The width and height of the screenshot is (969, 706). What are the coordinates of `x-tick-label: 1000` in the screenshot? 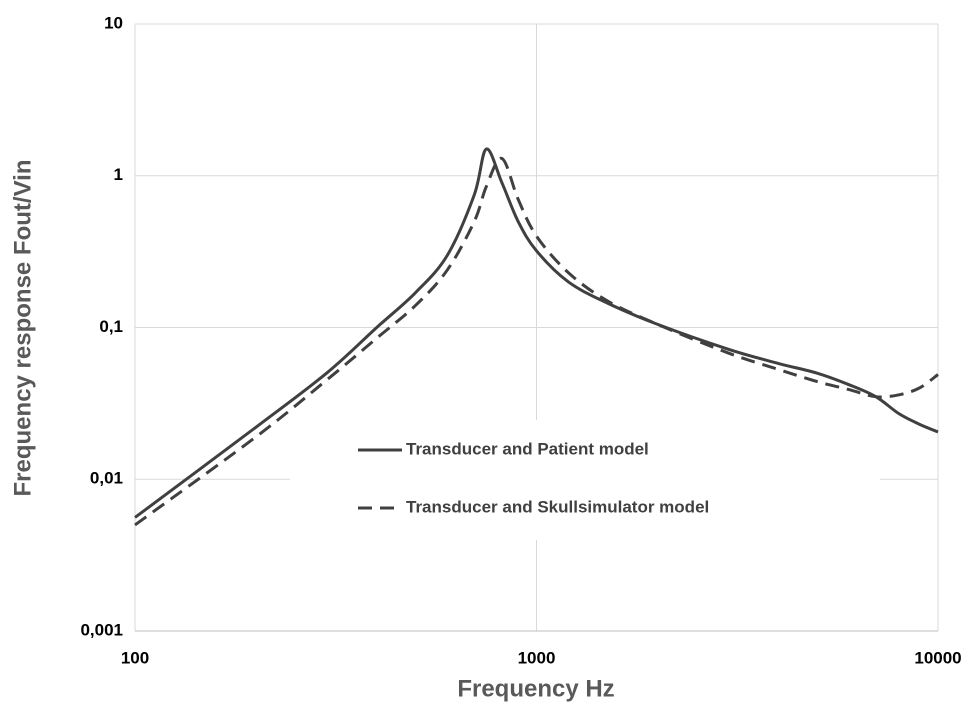 It's located at (537, 657).